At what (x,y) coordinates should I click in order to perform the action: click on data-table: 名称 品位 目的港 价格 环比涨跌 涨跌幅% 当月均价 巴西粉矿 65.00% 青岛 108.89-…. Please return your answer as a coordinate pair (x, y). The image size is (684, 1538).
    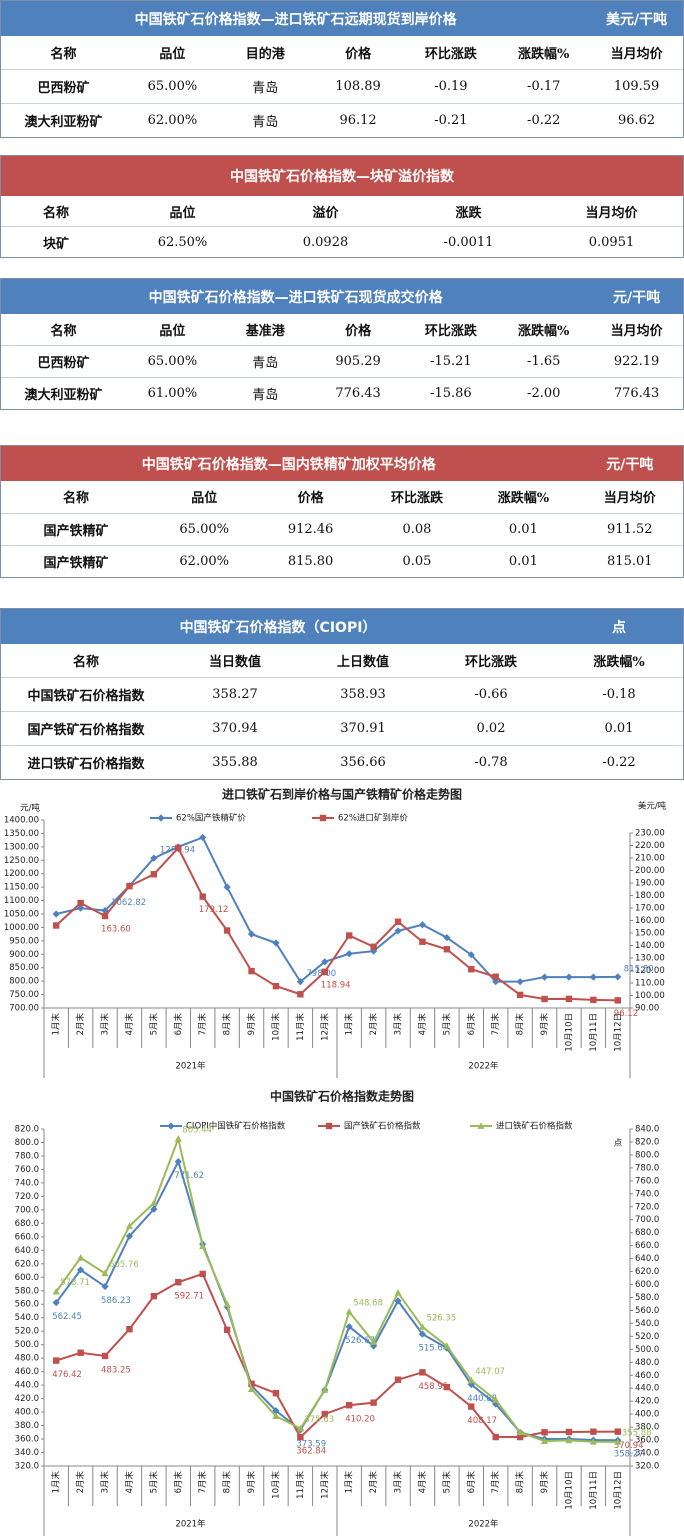
    Looking at the image, I should click on (342, 86).